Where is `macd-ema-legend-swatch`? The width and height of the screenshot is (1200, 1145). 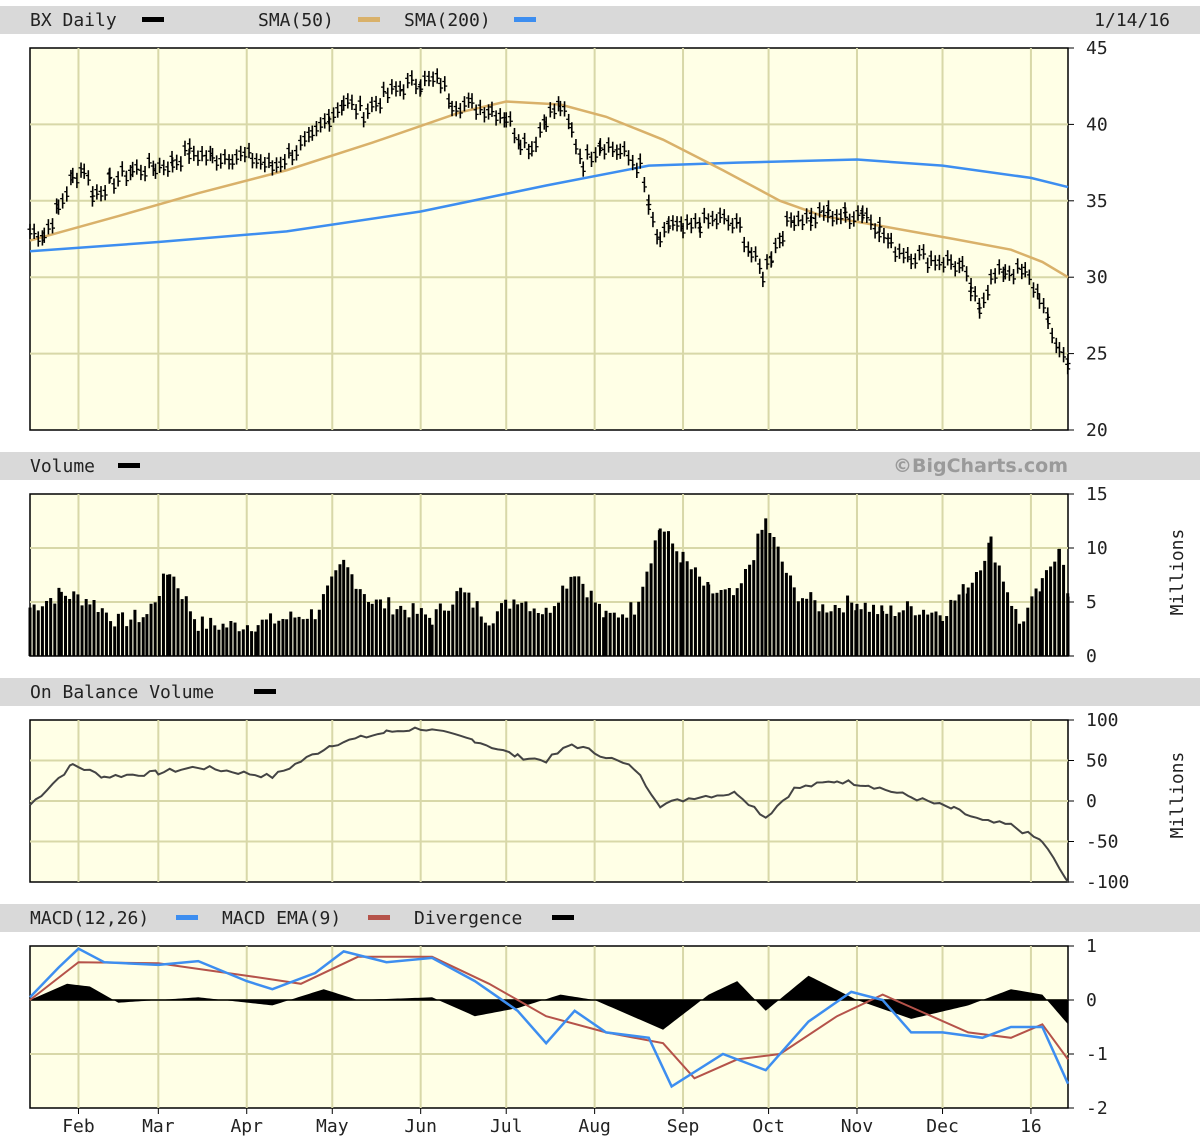 macd-ema-legend-swatch is located at coordinates (379, 917).